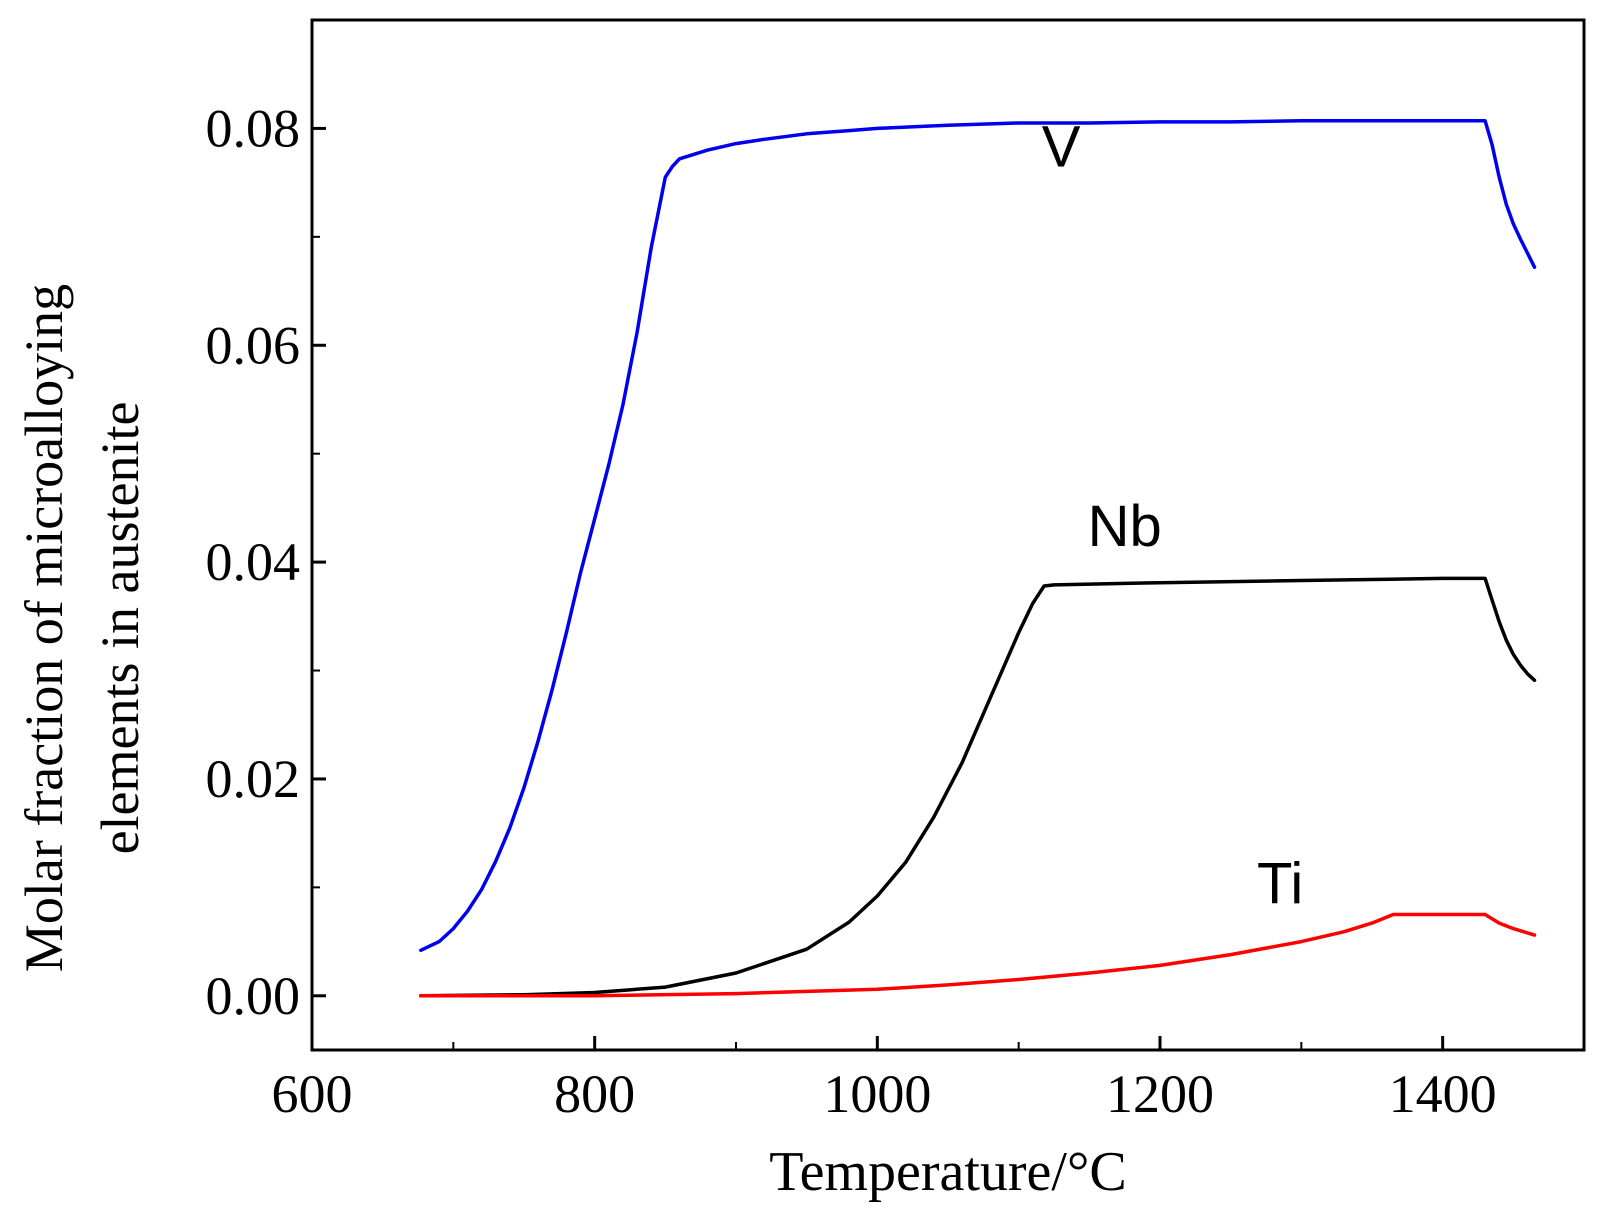  What do you see at coordinates (1061, 146) in the screenshot?
I see `series-label-v: V` at bounding box center [1061, 146].